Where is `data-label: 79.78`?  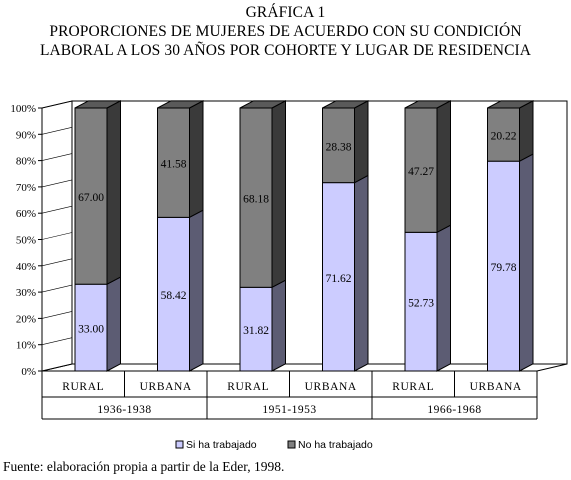 data-label: 79.78 is located at coordinates (504, 268).